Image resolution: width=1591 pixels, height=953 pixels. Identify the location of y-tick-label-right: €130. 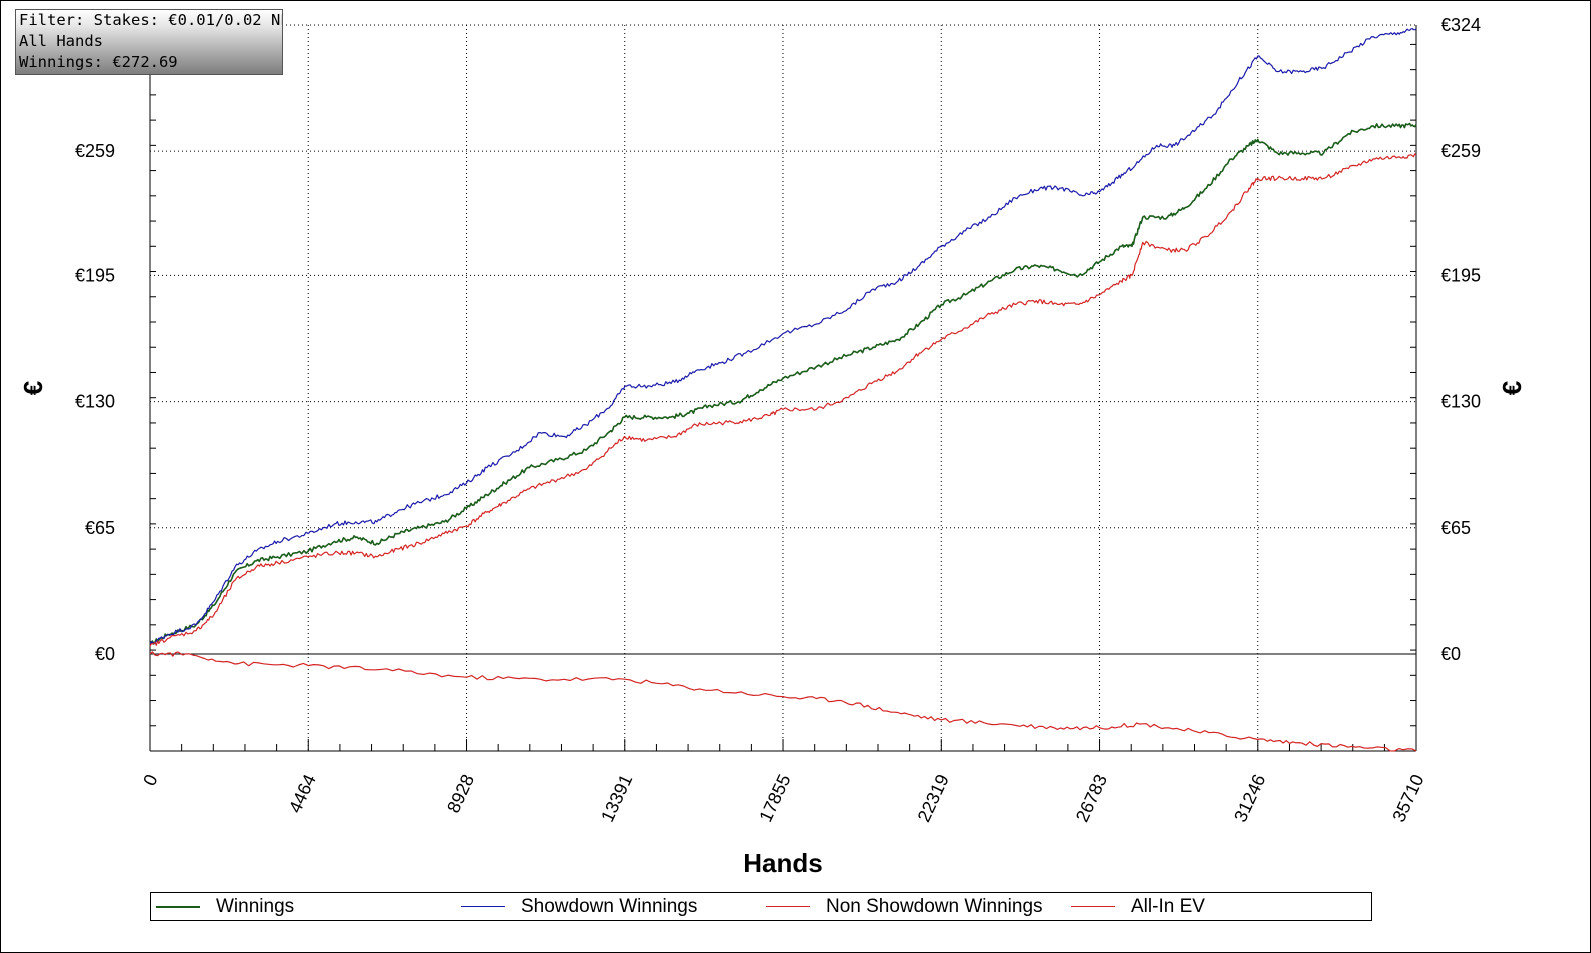
(1461, 402).